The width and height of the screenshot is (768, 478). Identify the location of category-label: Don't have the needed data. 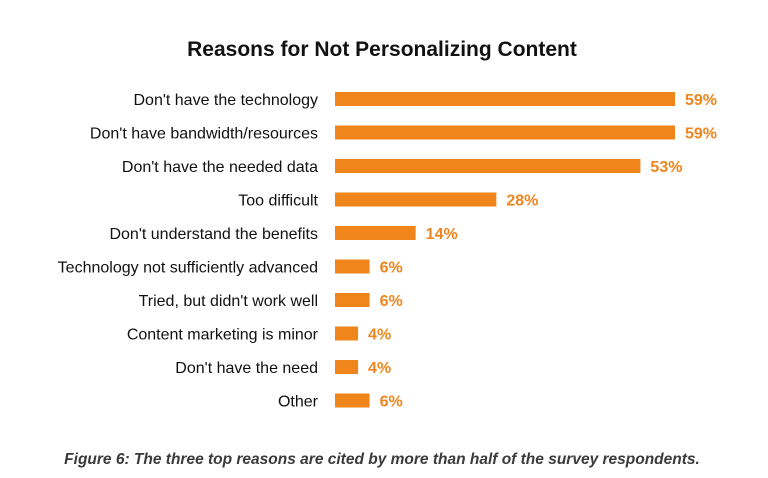
(220, 167).